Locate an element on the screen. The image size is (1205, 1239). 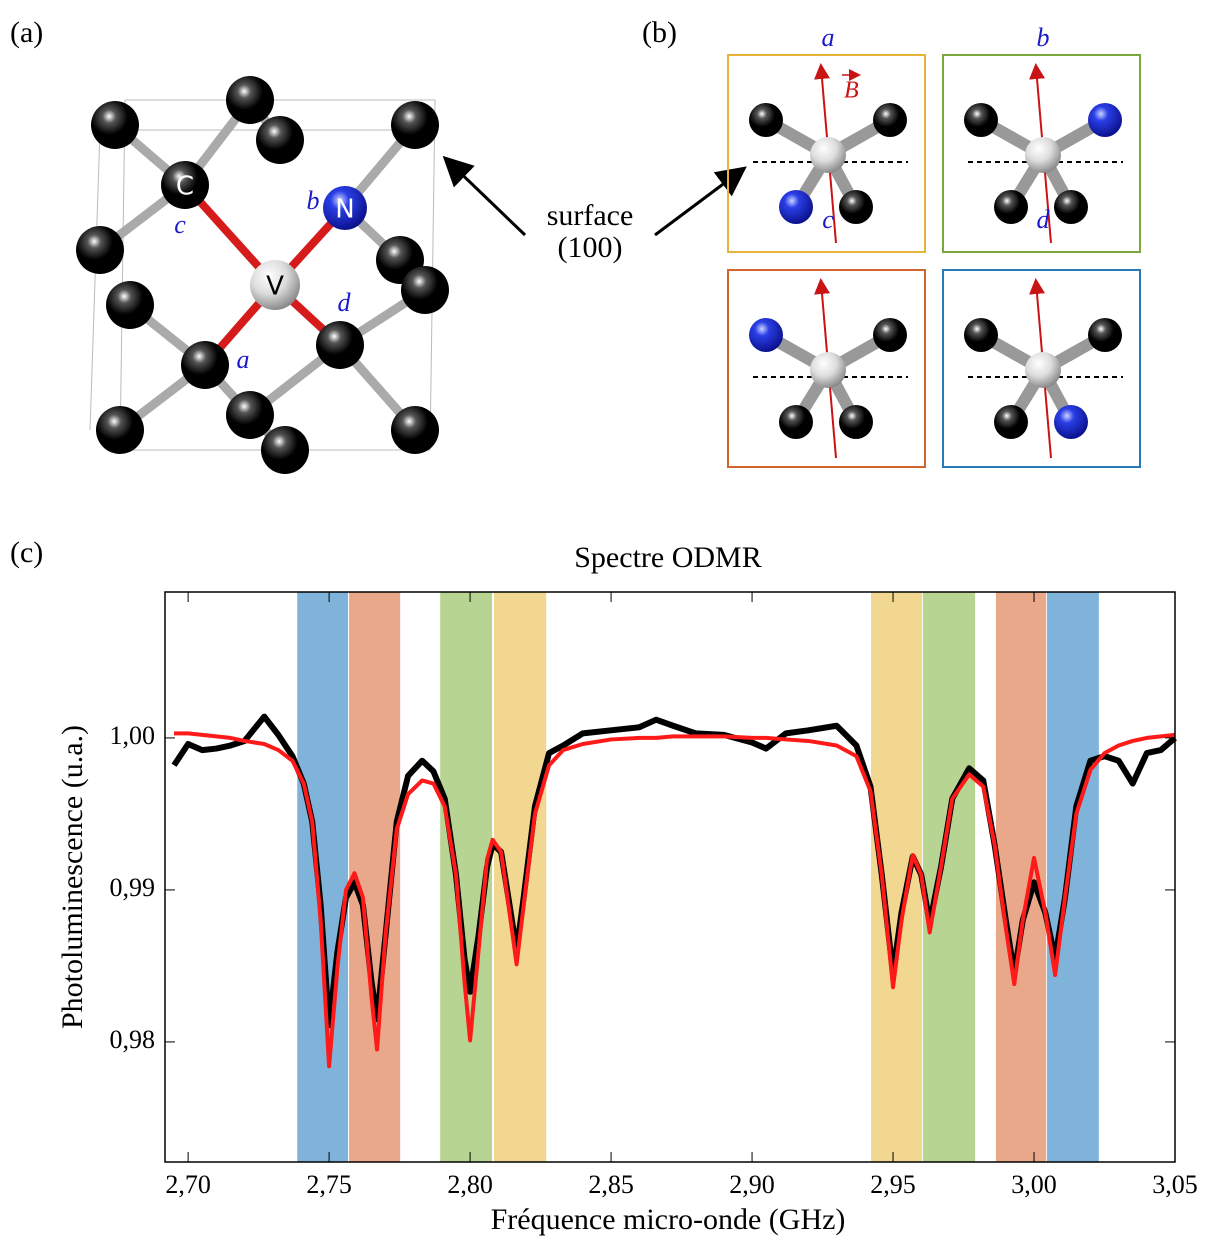
site-label: a is located at coordinates (243, 359).